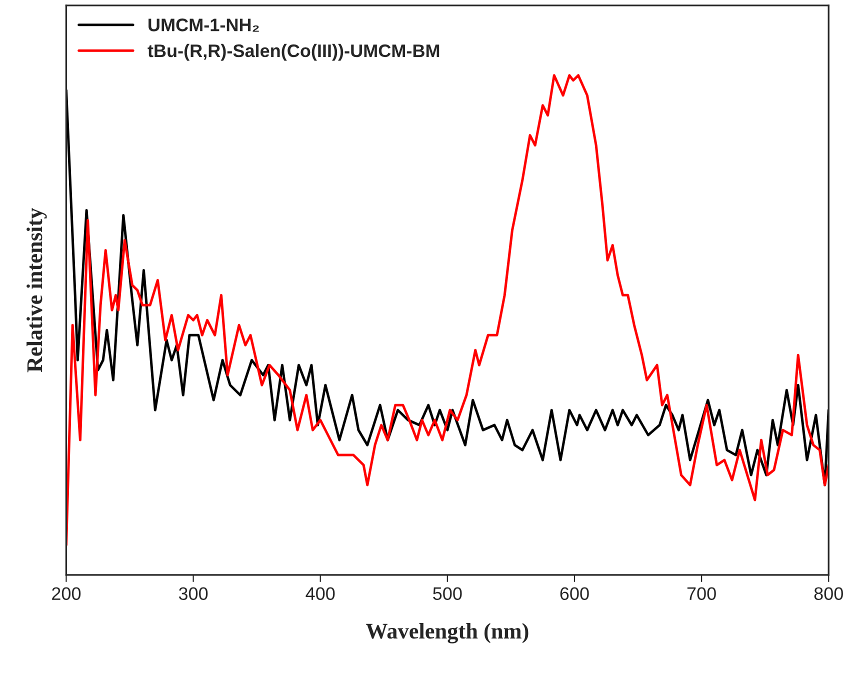 The height and width of the screenshot is (678, 849). What do you see at coordinates (574, 593) in the screenshot?
I see `x-tick-label: 600` at bounding box center [574, 593].